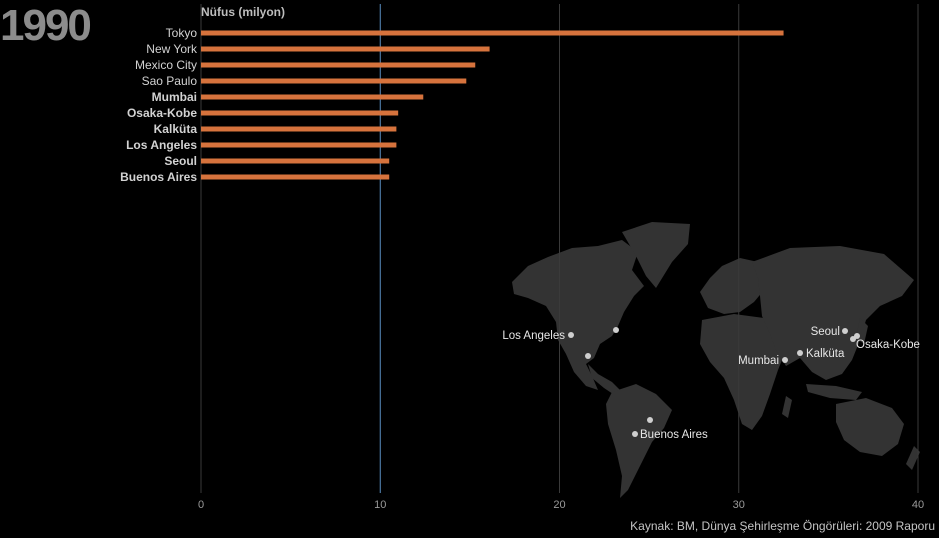 The height and width of the screenshot is (538, 939). Describe the element at coordinates (170, 81) in the screenshot. I see `category-label: Sao Paulo` at that location.